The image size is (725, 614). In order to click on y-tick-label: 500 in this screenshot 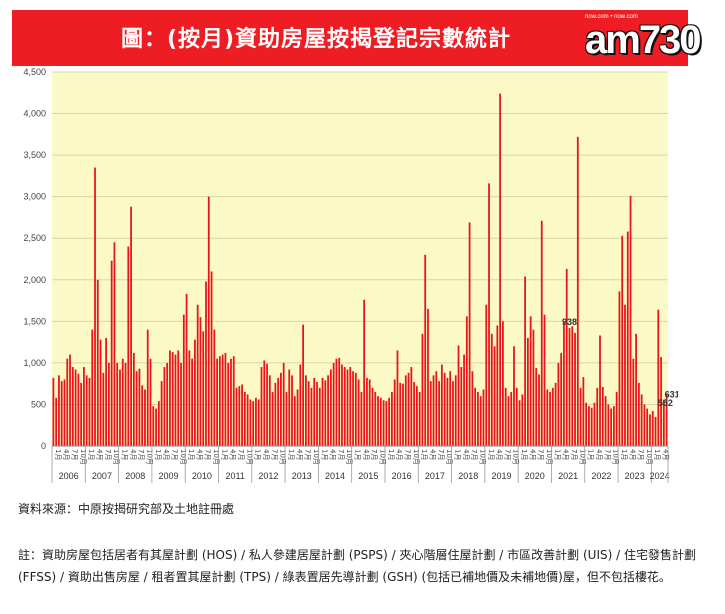, I will do `click(38, 404)`.